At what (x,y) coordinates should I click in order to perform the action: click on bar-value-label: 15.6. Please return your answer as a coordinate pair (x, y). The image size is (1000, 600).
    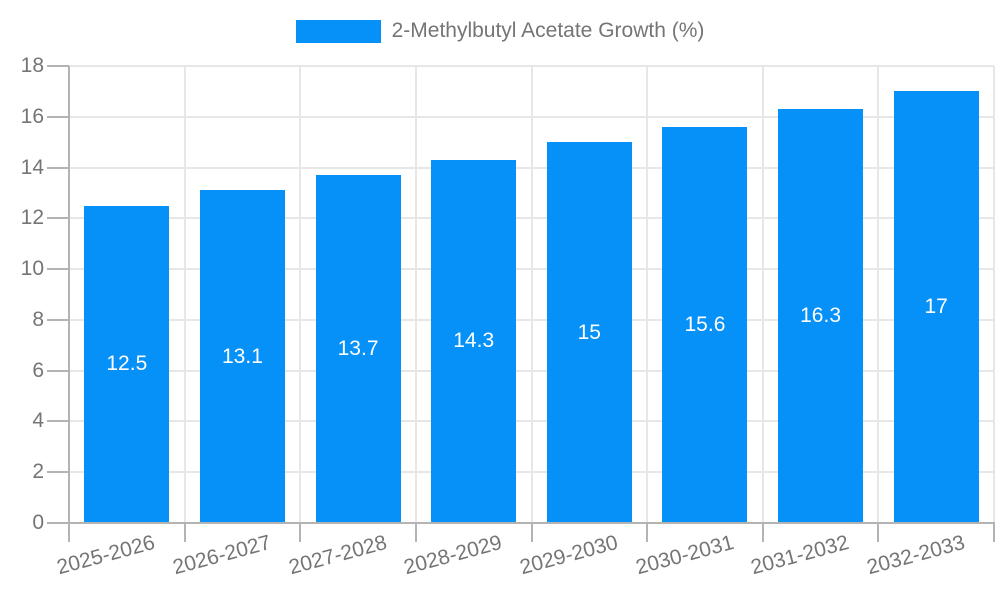
    Looking at the image, I should click on (705, 324).